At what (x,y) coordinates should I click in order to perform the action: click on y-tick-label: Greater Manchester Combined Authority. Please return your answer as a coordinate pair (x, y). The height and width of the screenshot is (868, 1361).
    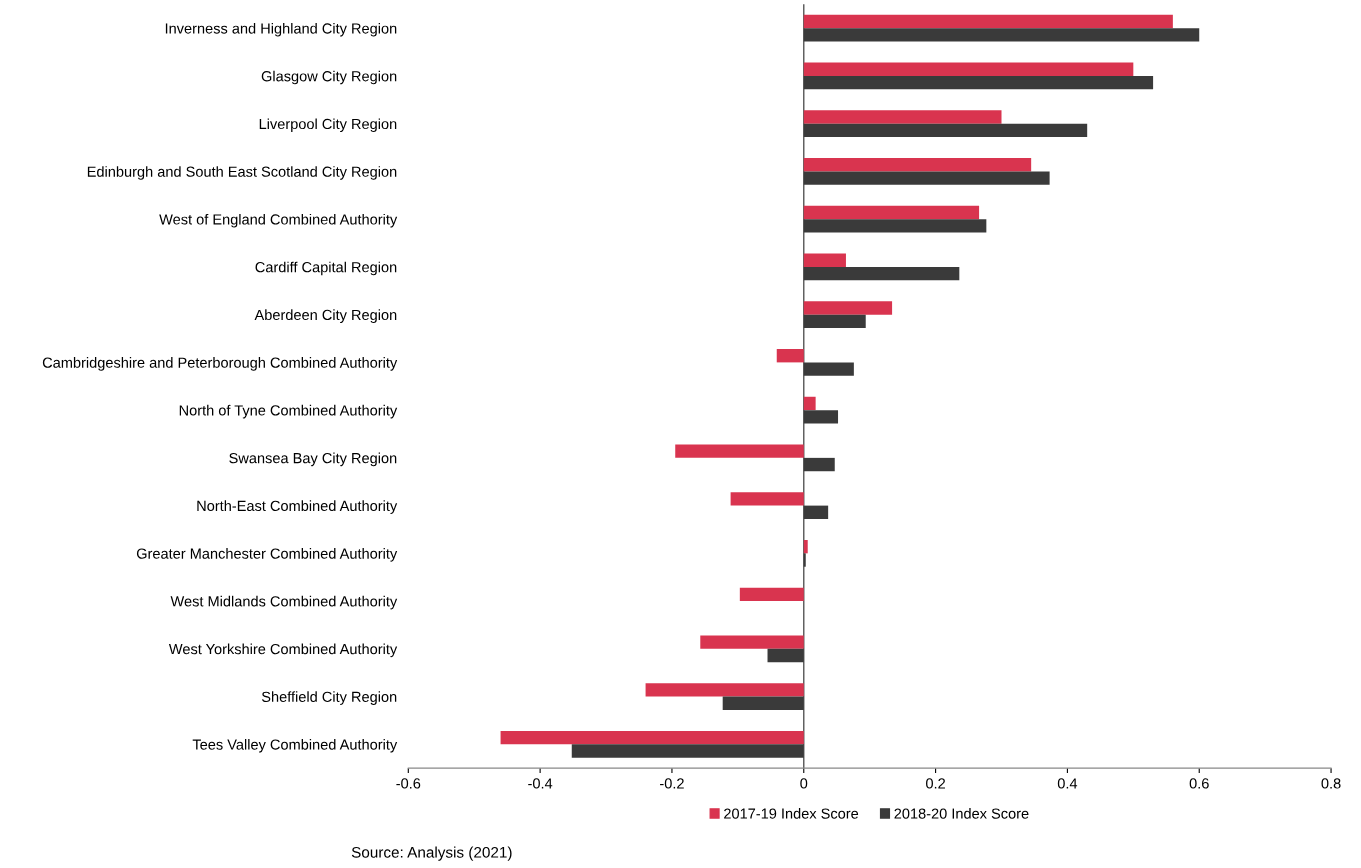
    Looking at the image, I should click on (267, 555).